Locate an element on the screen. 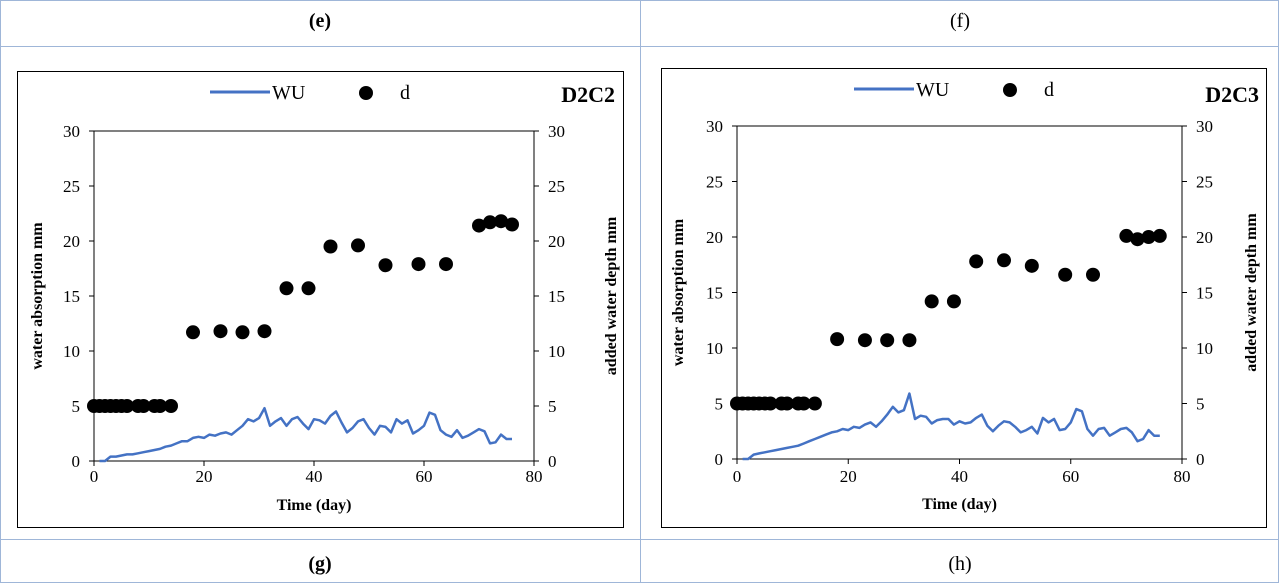 This screenshot has width=1279, height=583. y-right-tick-label: 15 is located at coordinates (556, 296).